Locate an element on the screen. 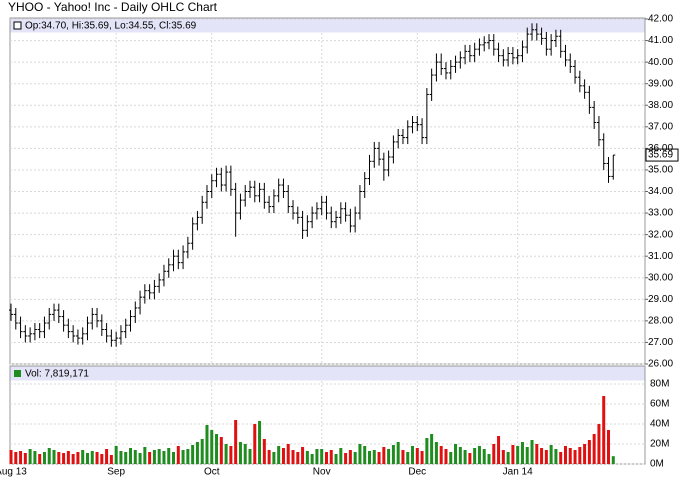 The height and width of the screenshot is (503, 688). y-tick-label: 39.00 is located at coordinates (660, 83).